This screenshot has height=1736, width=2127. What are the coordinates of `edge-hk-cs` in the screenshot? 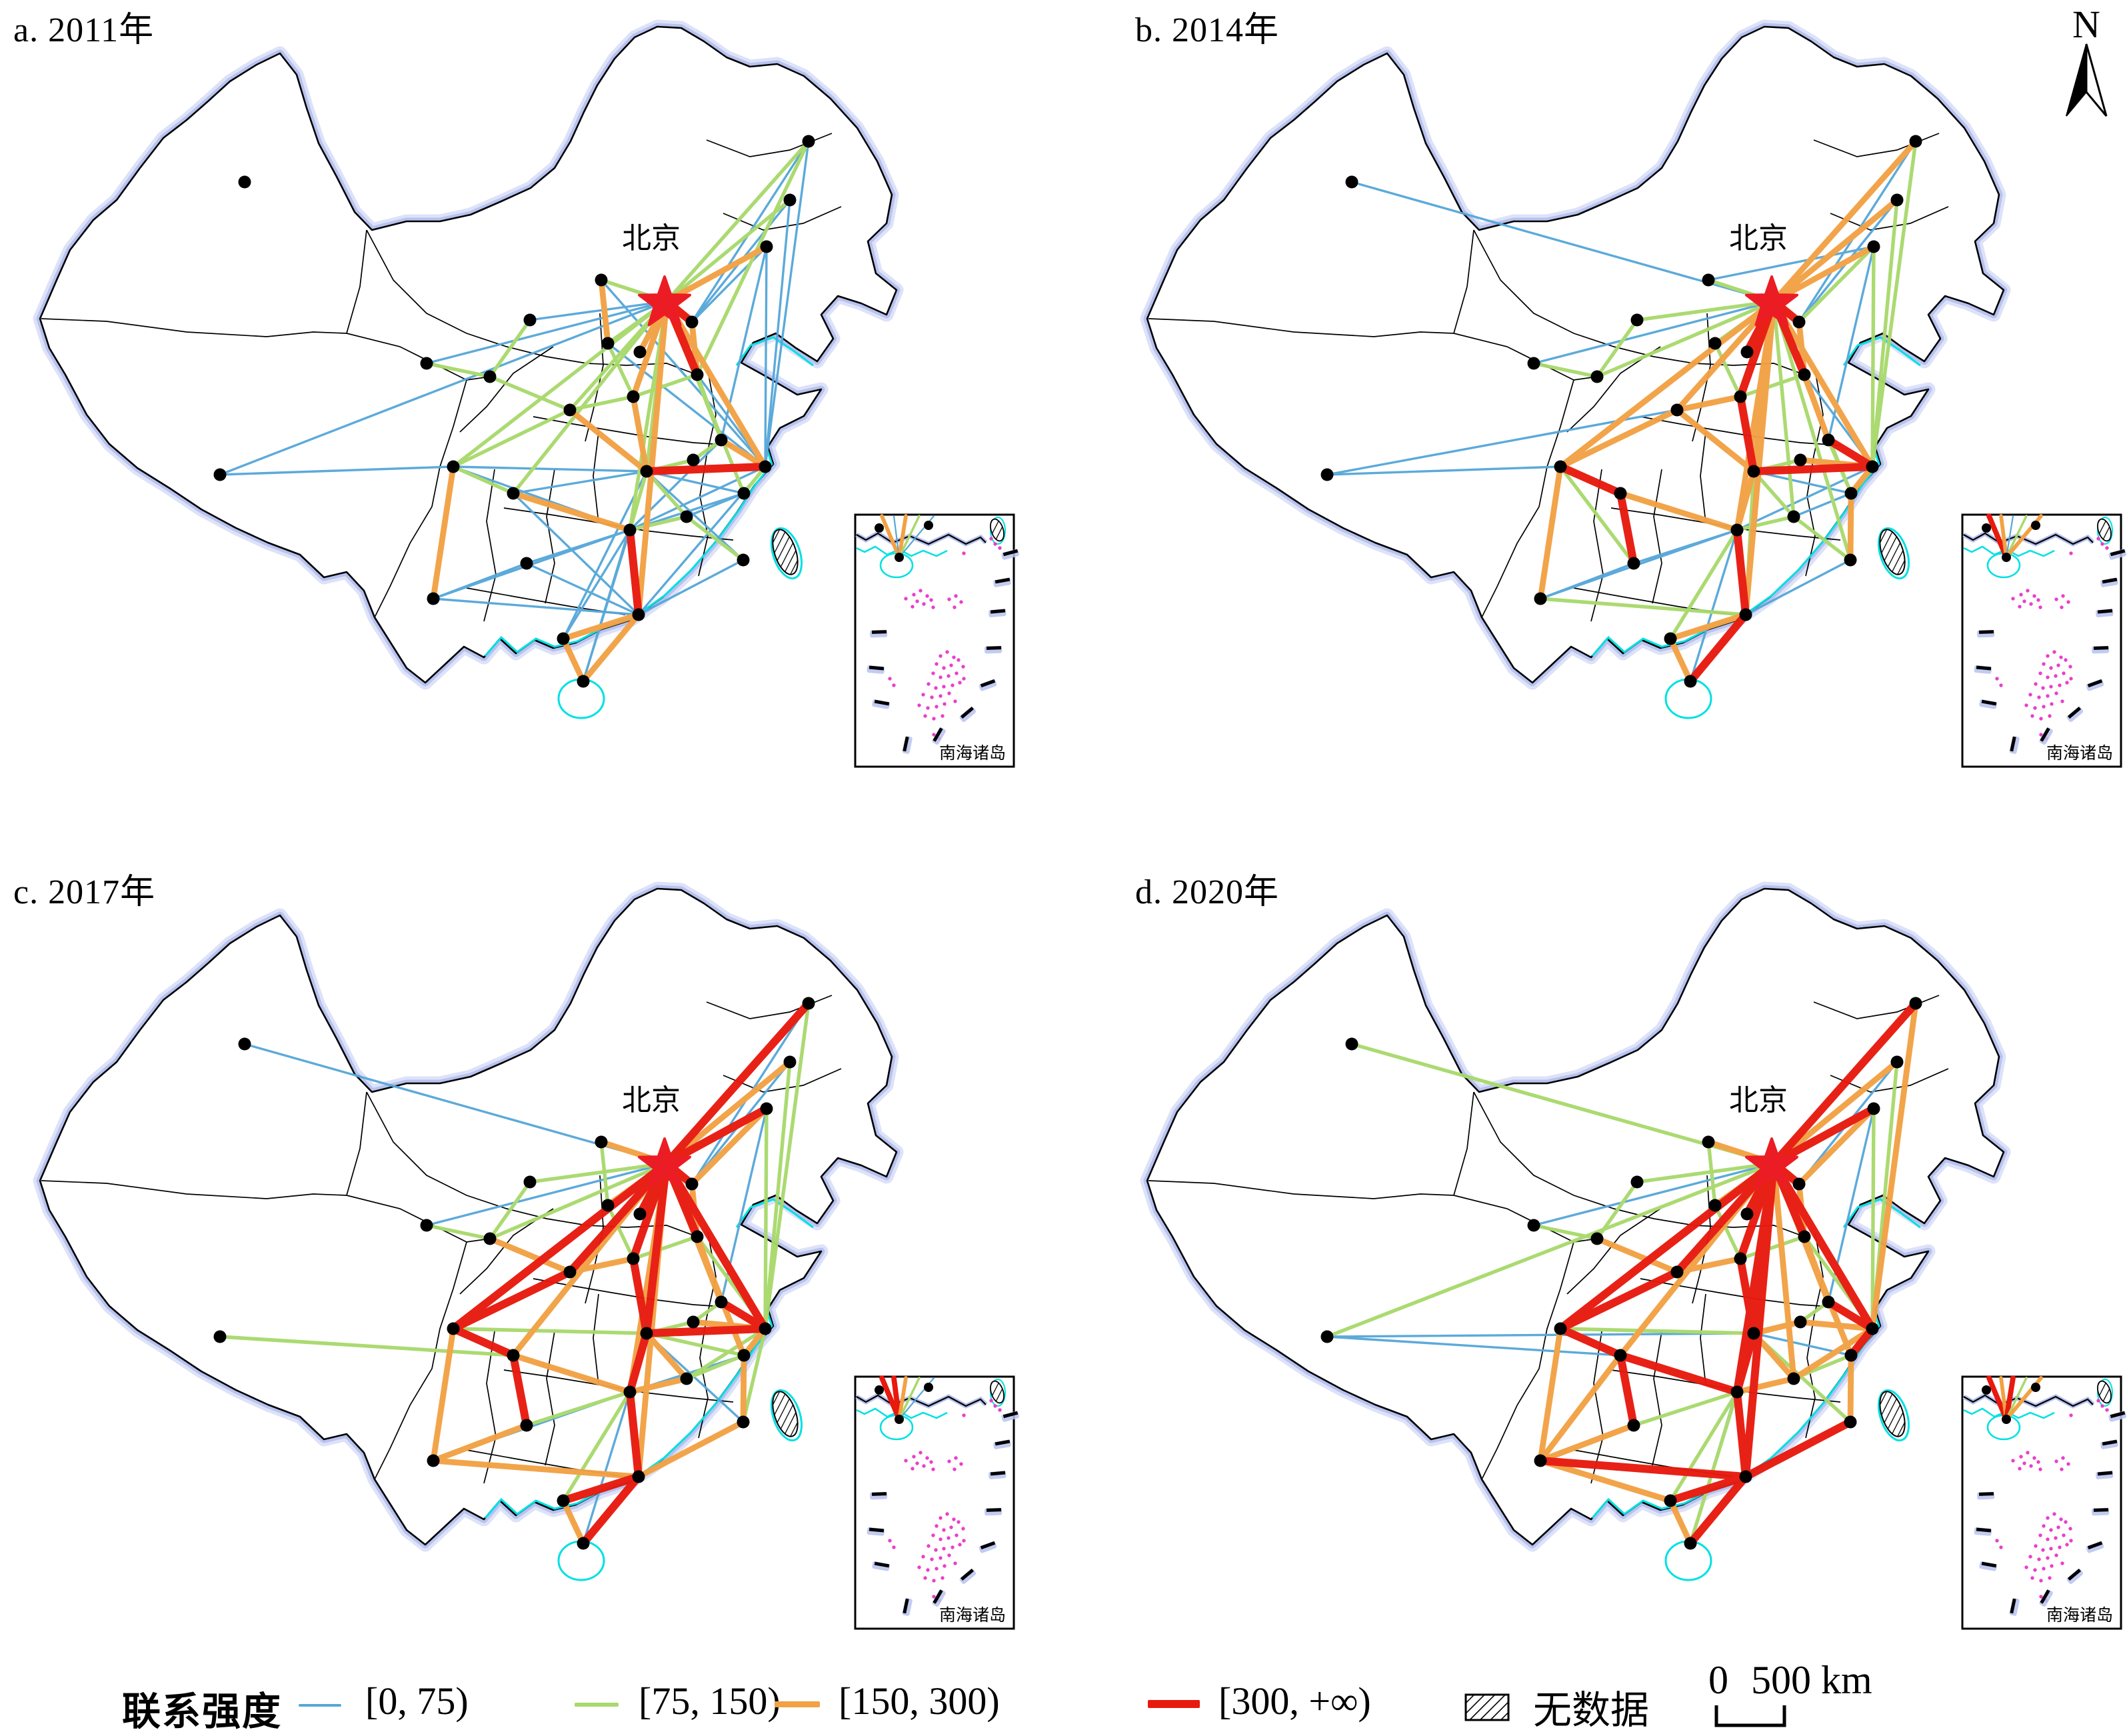 It's located at (607, 1468).